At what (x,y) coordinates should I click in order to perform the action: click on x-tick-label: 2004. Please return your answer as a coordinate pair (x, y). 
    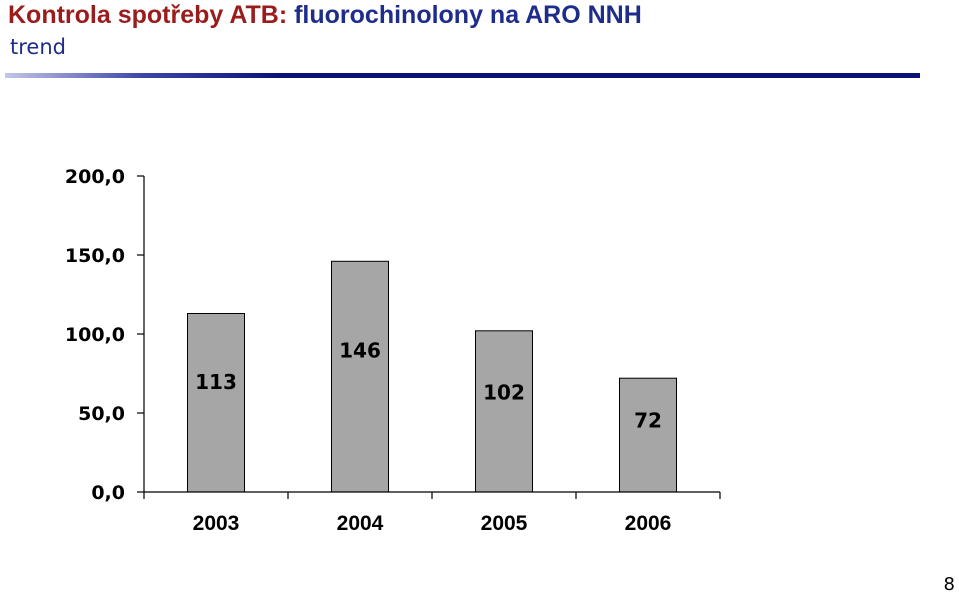
    Looking at the image, I should click on (360, 523).